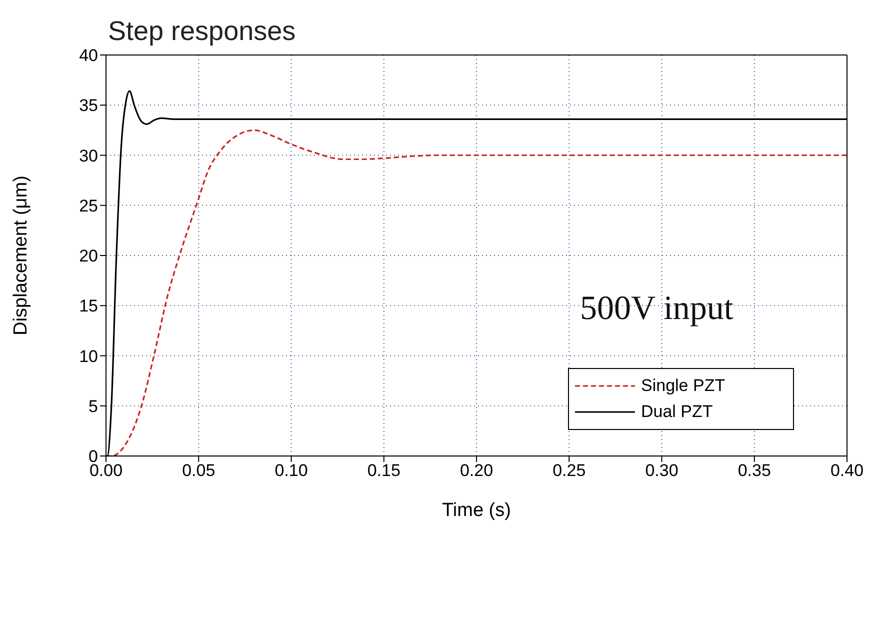  I want to click on legend-label: Dual PZT, so click(677, 412).